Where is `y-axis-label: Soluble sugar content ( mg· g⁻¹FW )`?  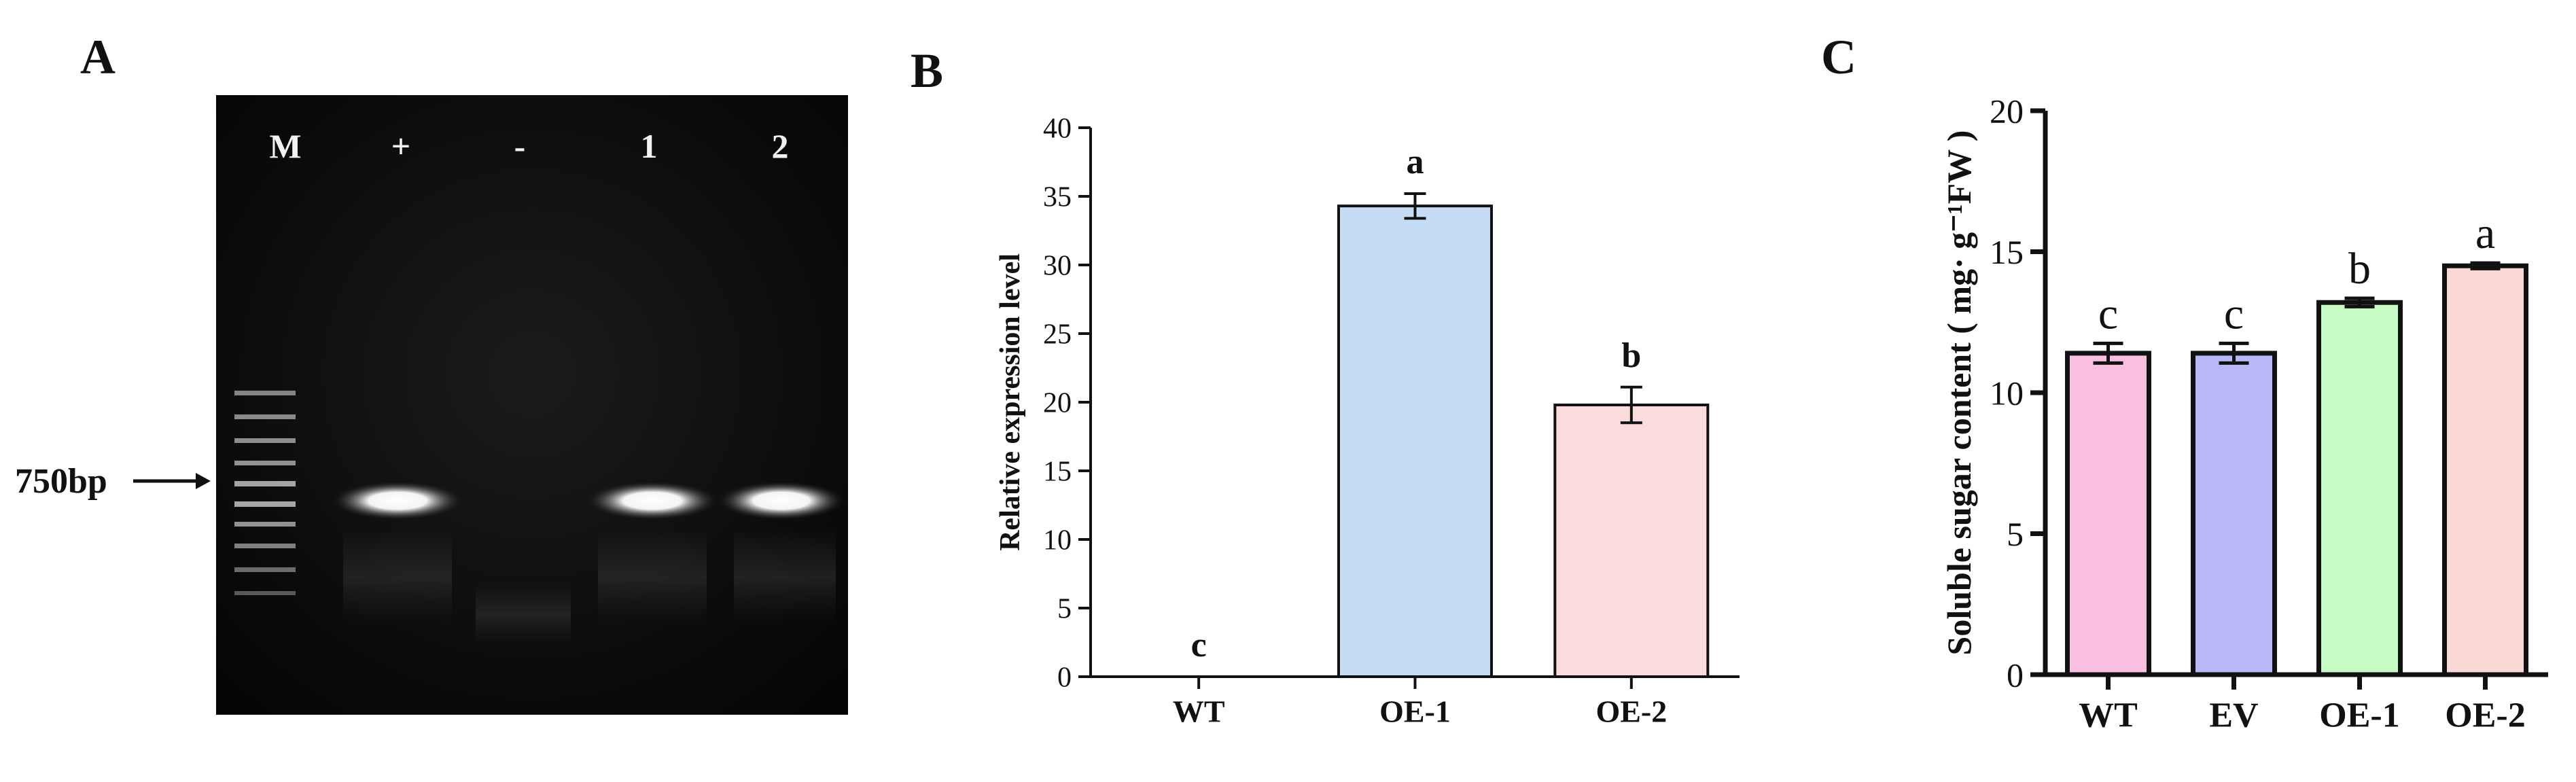
y-axis-label: Soluble sugar content ( mg· g⁻¹FW ) is located at coordinates (1959, 393).